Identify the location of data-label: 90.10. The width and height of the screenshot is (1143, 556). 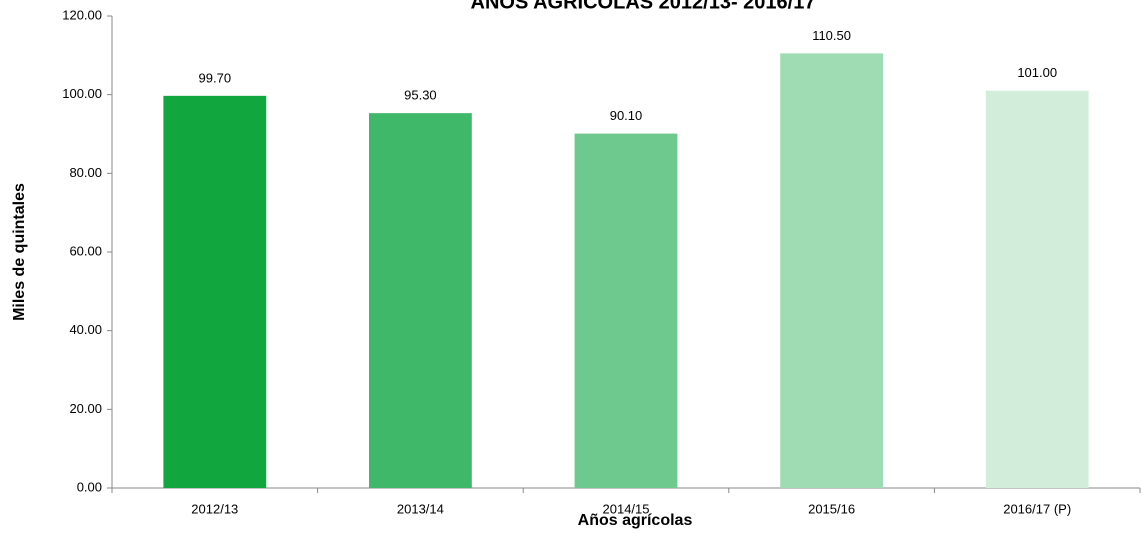
(626, 115).